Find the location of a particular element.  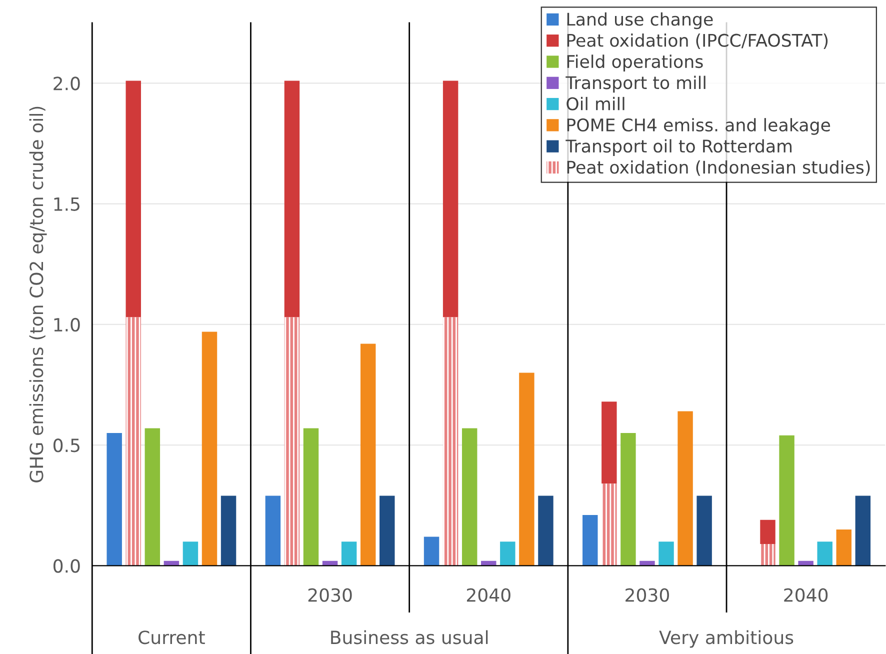

text: Business as usual is located at coordinates (409, 637).